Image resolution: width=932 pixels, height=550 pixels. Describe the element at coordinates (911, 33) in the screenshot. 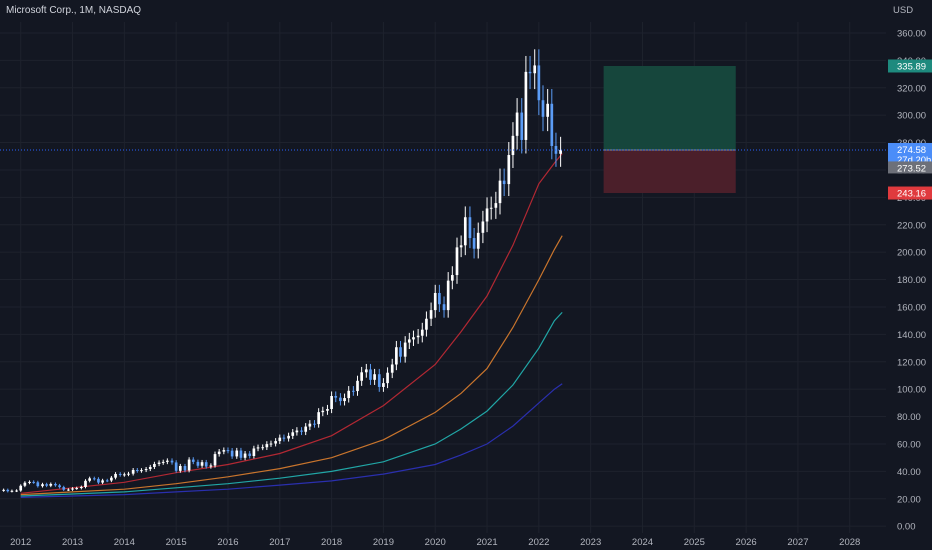

I see `y-tick-label: 360.00` at that location.